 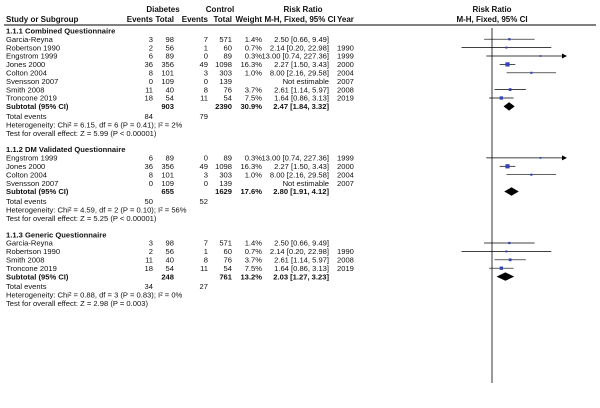 What do you see at coordinates (299, 19) in the screenshot?
I see `ci-method-header: M-H, Fixed, 95% CI` at bounding box center [299, 19].